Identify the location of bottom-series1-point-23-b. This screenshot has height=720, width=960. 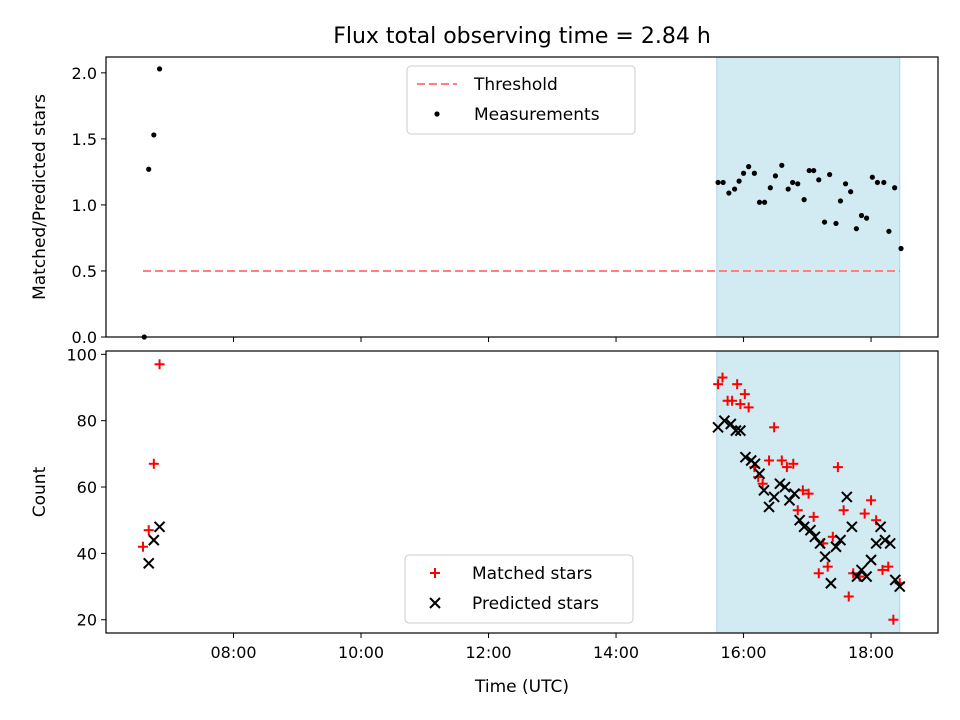
(820, 543).